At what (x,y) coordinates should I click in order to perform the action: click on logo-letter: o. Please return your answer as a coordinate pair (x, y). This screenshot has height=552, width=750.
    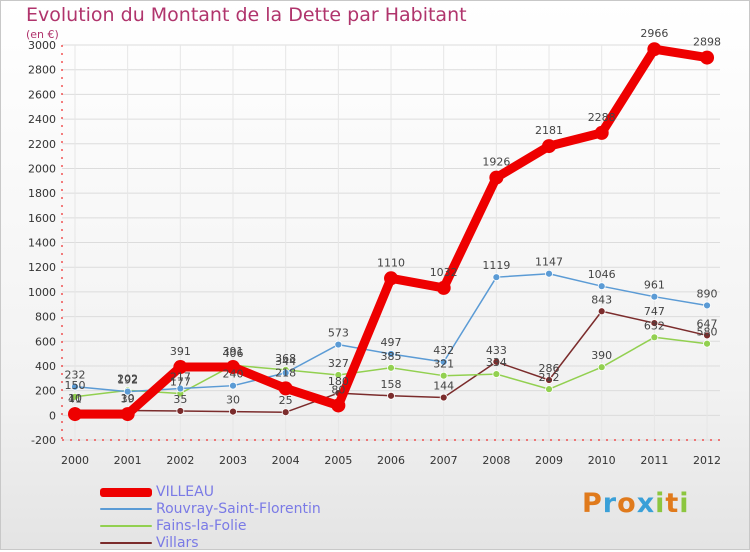
    Looking at the image, I should click on (627, 503).